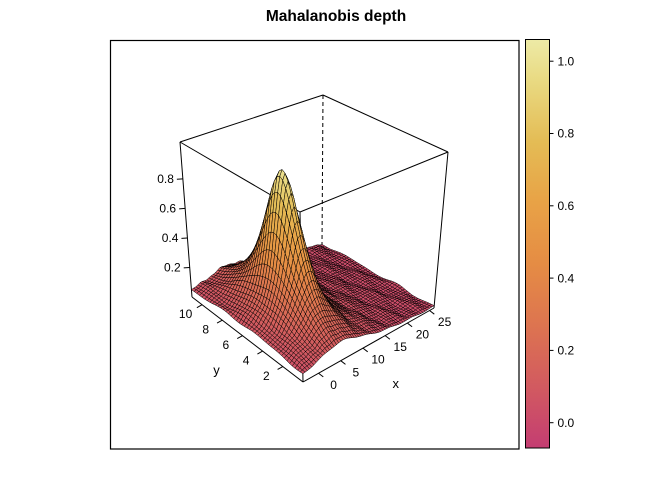  What do you see at coordinates (445, 322) in the screenshot?
I see `x-tick-label: 25` at bounding box center [445, 322].